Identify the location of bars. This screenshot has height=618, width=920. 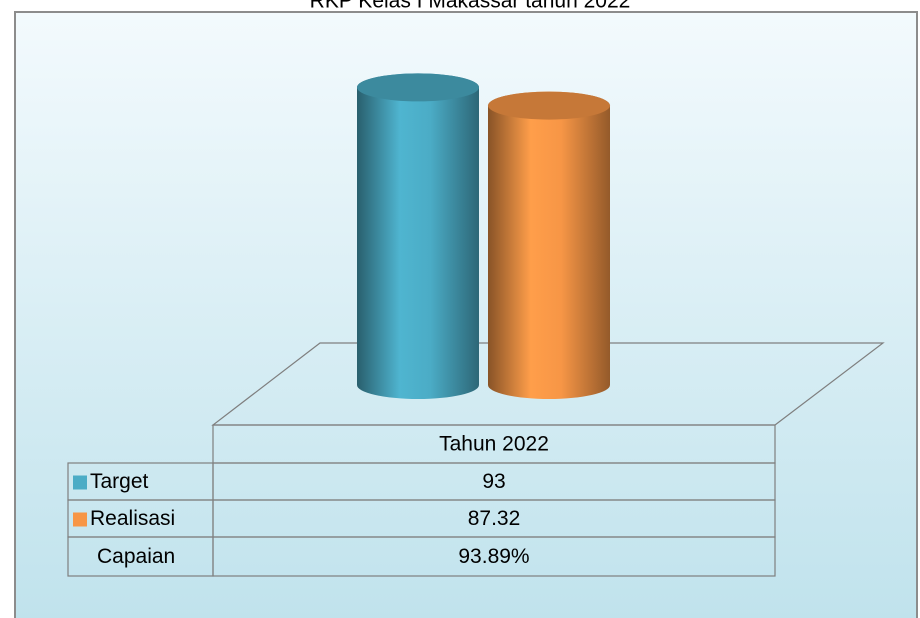
(483, 236).